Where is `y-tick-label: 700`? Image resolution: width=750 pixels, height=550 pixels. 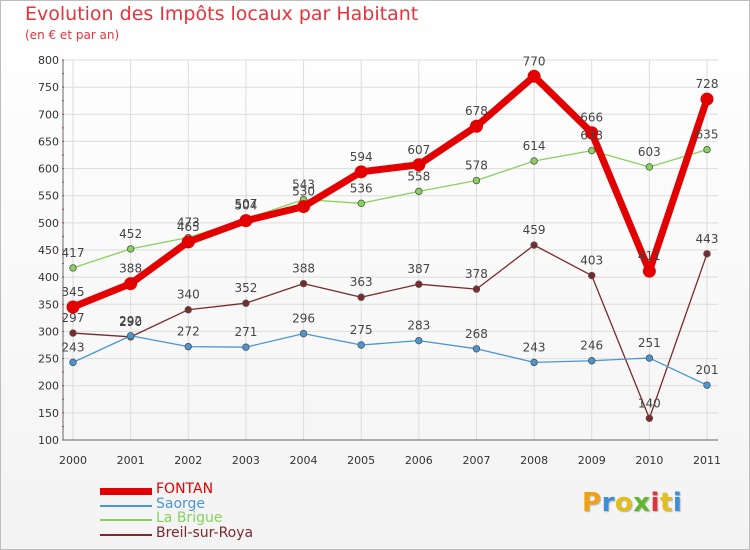 y-tick-label: 700 is located at coordinates (48, 114).